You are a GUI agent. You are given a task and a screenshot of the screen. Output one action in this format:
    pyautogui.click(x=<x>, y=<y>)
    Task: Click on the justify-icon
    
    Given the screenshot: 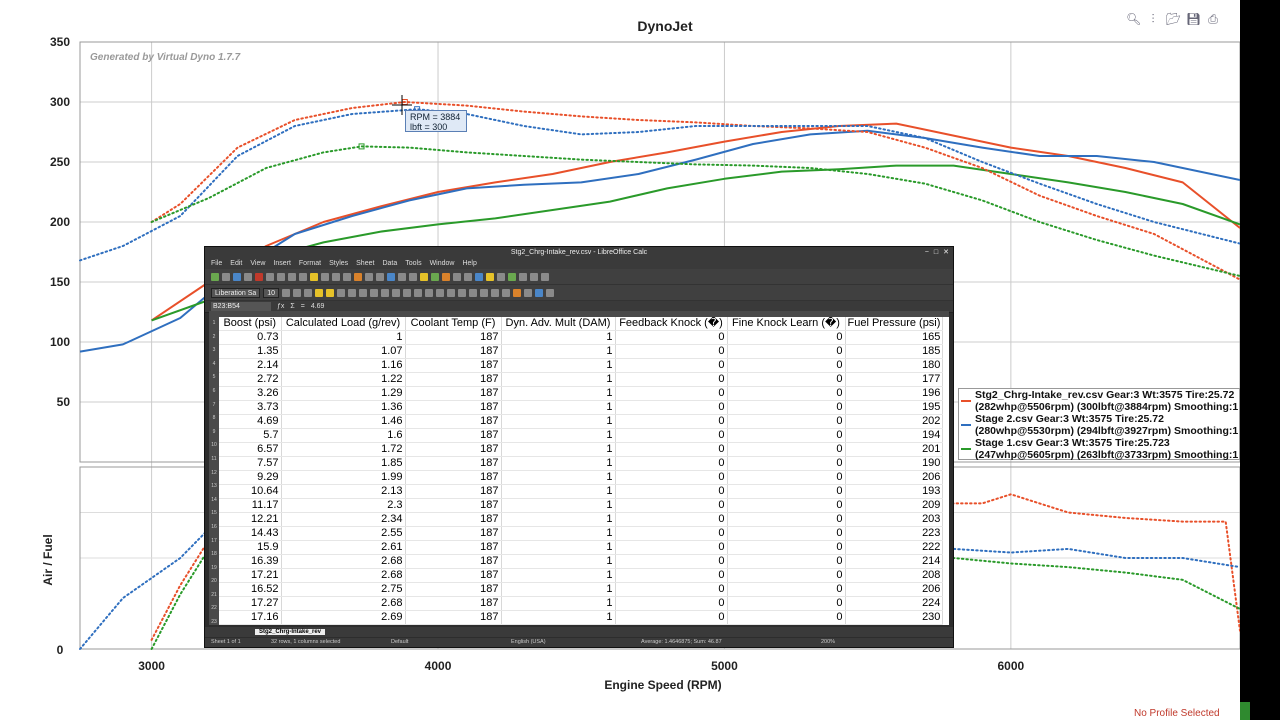 What is the action you would take?
    pyautogui.click(x=374, y=292)
    